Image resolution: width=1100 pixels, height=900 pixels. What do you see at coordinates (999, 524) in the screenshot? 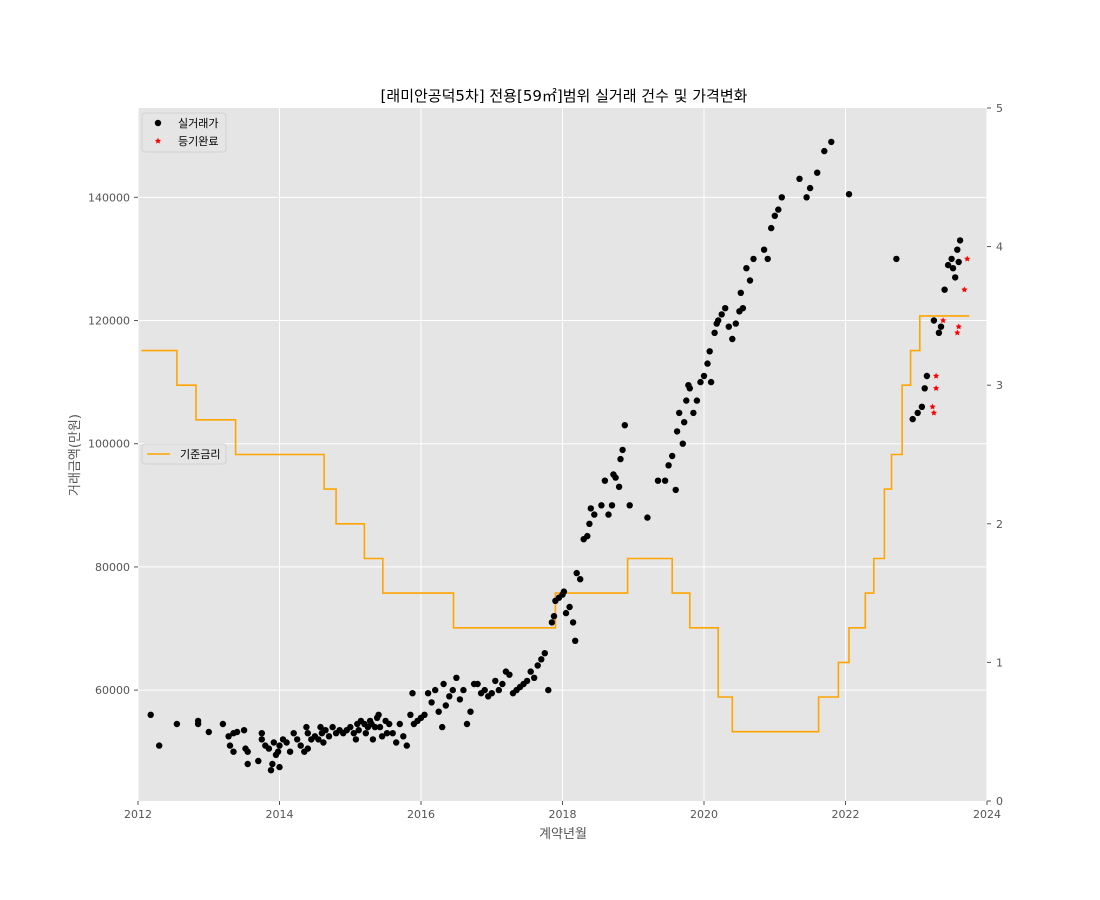
I see `y2-tick-label: 2` at bounding box center [999, 524].